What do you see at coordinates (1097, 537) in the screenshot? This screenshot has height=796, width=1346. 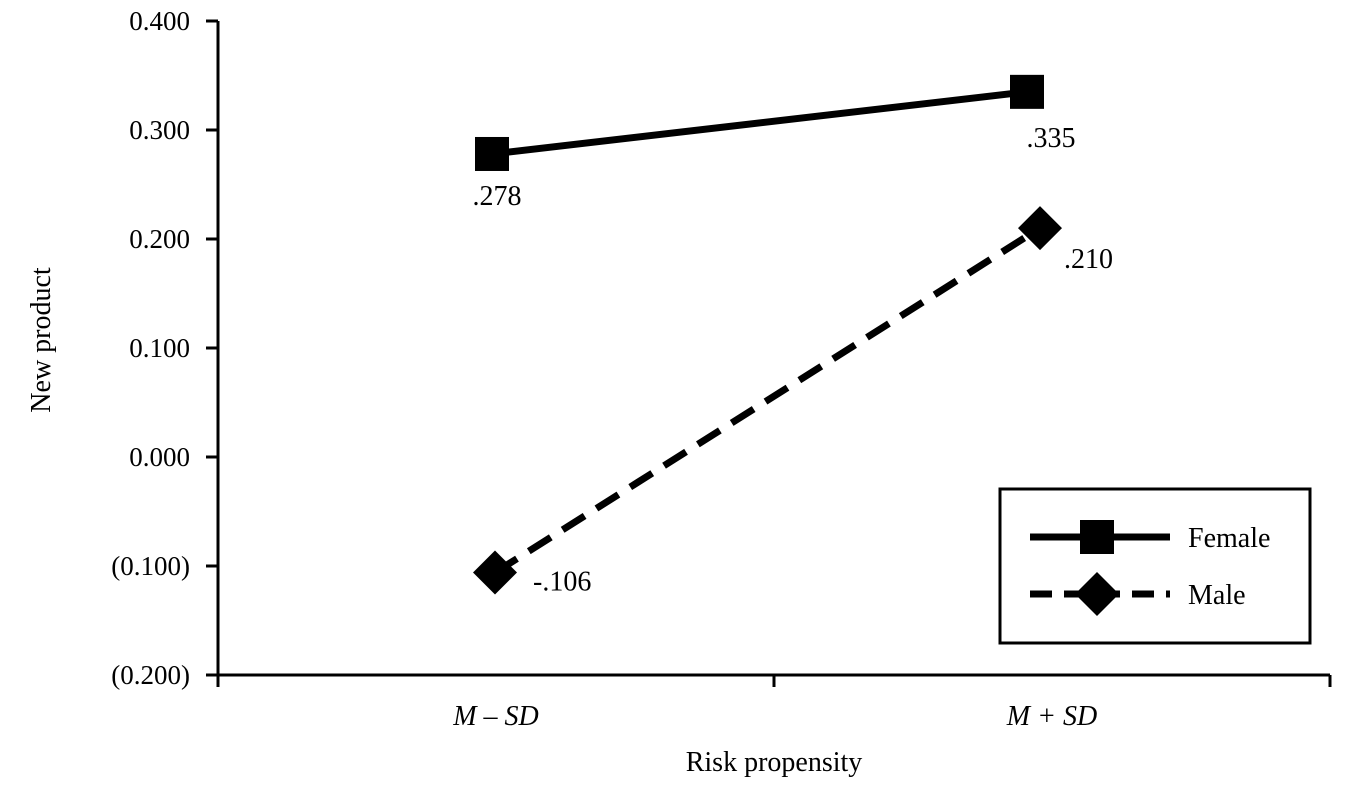 I see `legend-marker-female` at bounding box center [1097, 537].